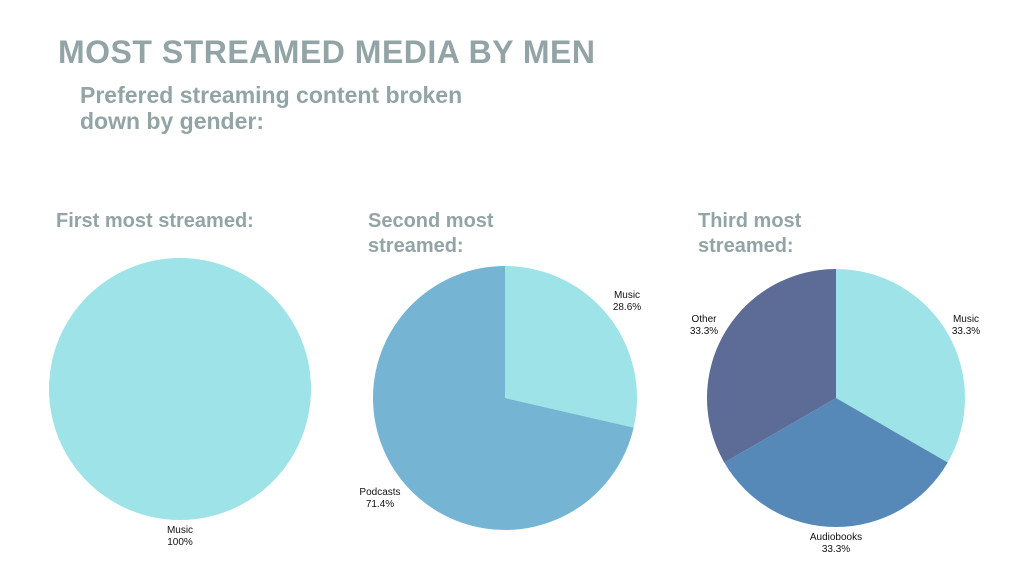 This screenshot has width=1024, height=575. What do you see at coordinates (180, 389) in the screenshot?
I see `chart-1-slice-music` at bounding box center [180, 389].